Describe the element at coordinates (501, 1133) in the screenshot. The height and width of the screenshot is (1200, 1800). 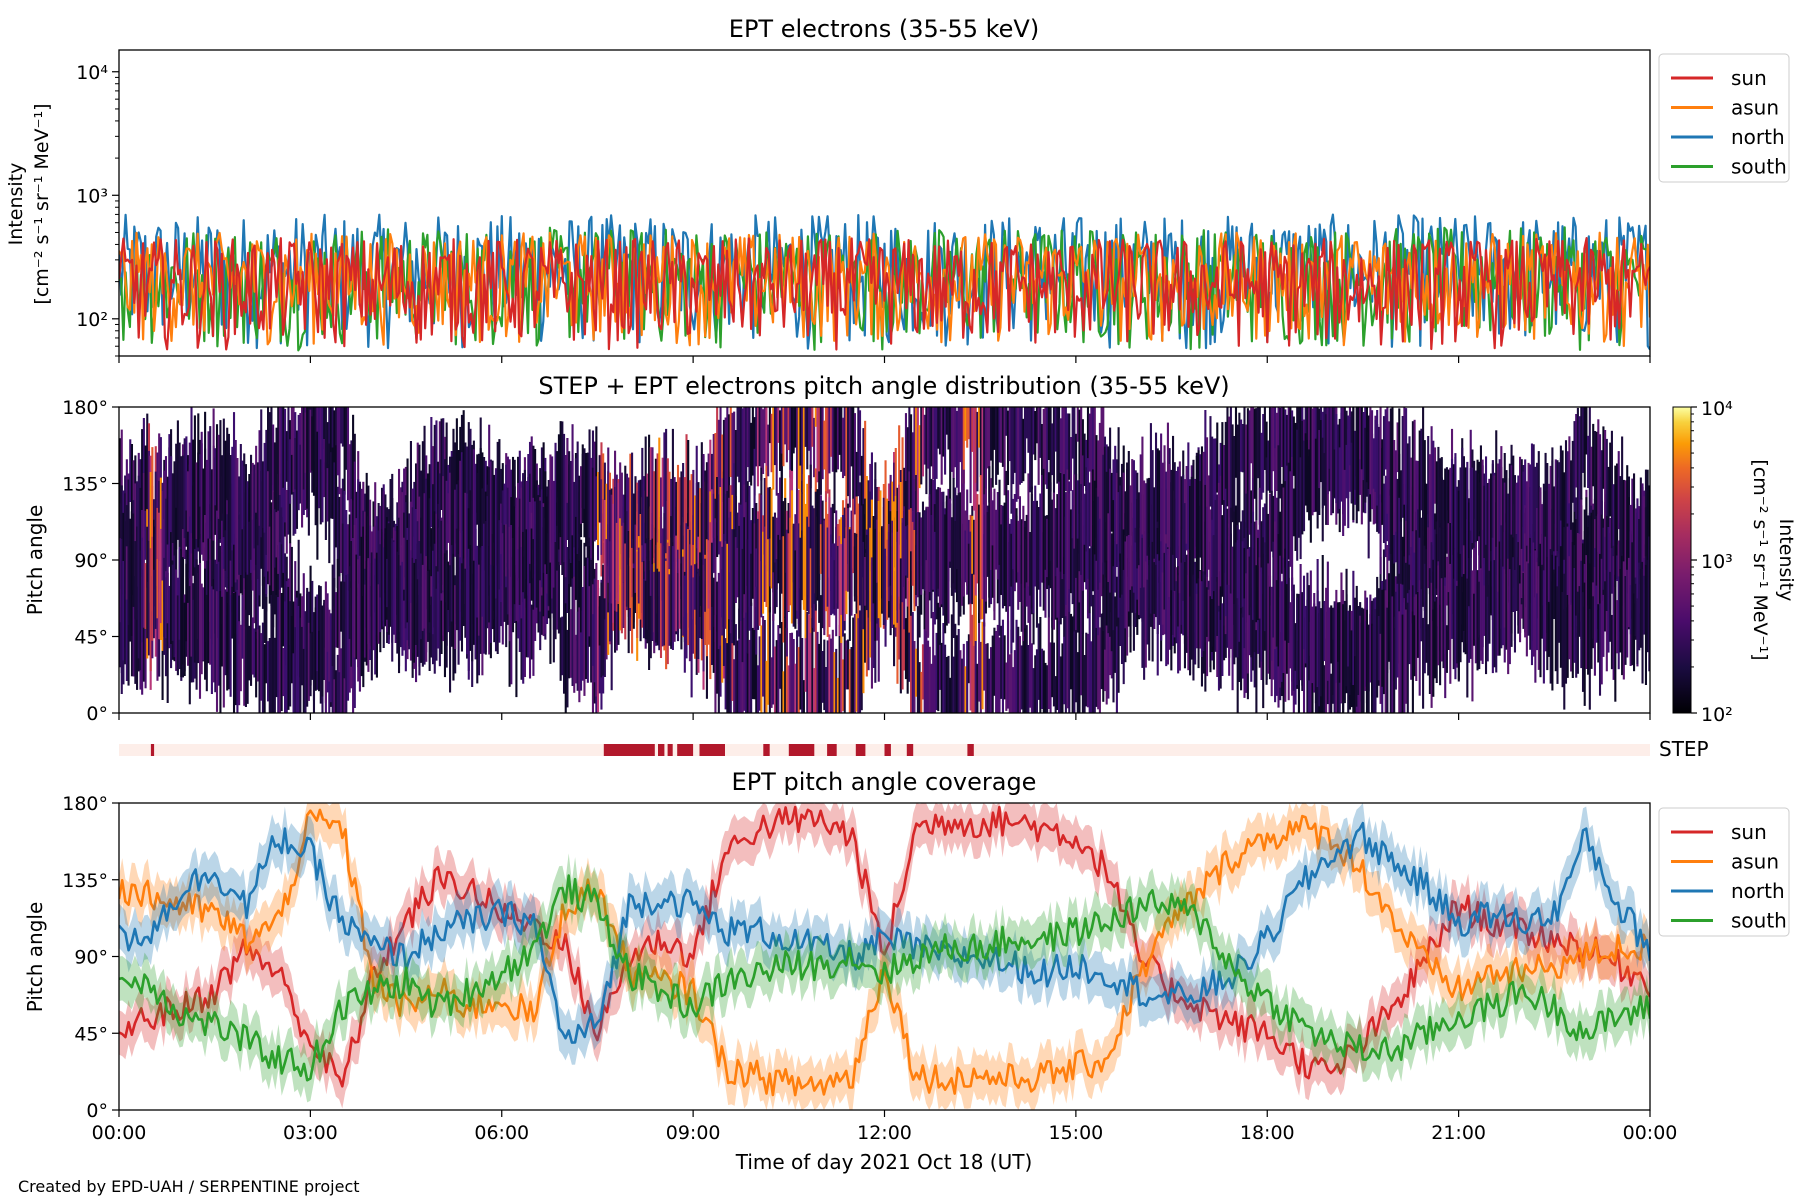
I see `x-tick-label: 06:00` at that location.